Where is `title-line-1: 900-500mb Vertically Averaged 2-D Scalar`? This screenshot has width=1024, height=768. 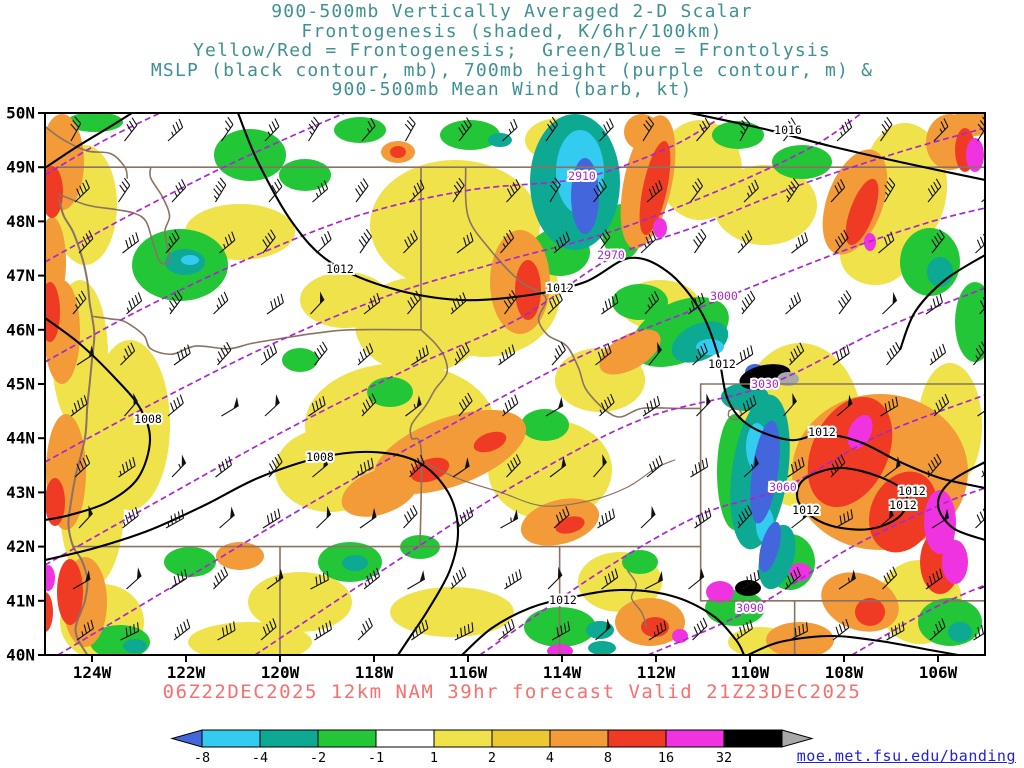
title-line-1: 900-500mb Vertically Averaged 2-D Scalar is located at coordinates (512, 11).